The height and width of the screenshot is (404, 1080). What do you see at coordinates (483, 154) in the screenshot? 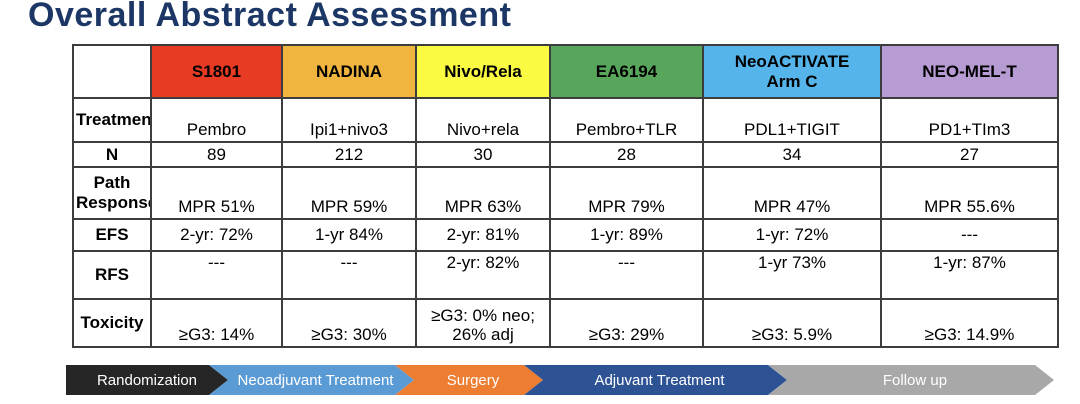
I see `cell-n-nivo-rela: 30` at bounding box center [483, 154].